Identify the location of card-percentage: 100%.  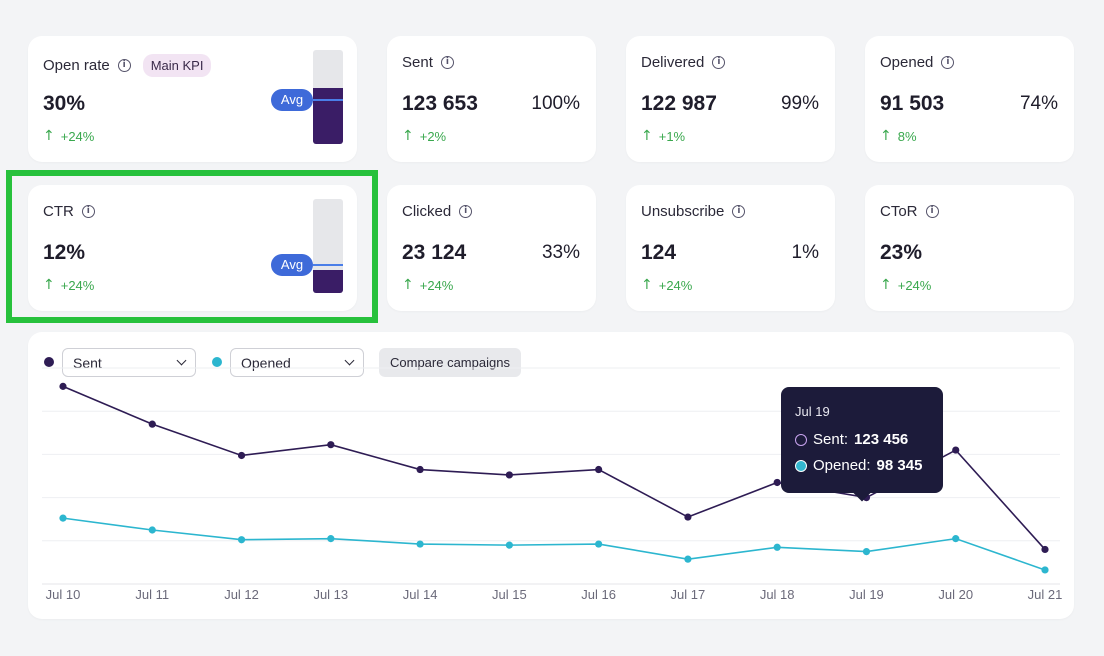
(555, 103).